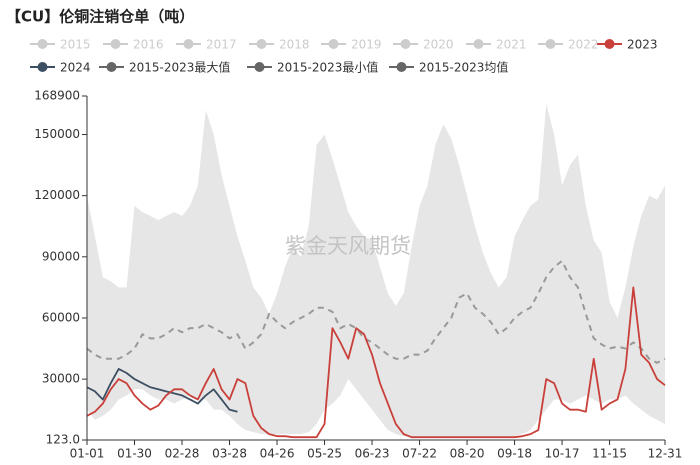 The height and width of the screenshot is (465, 700). What do you see at coordinates (294, 45) in the screenshot?
I see `legend-label: 2018` at bounding box center [294, 45].